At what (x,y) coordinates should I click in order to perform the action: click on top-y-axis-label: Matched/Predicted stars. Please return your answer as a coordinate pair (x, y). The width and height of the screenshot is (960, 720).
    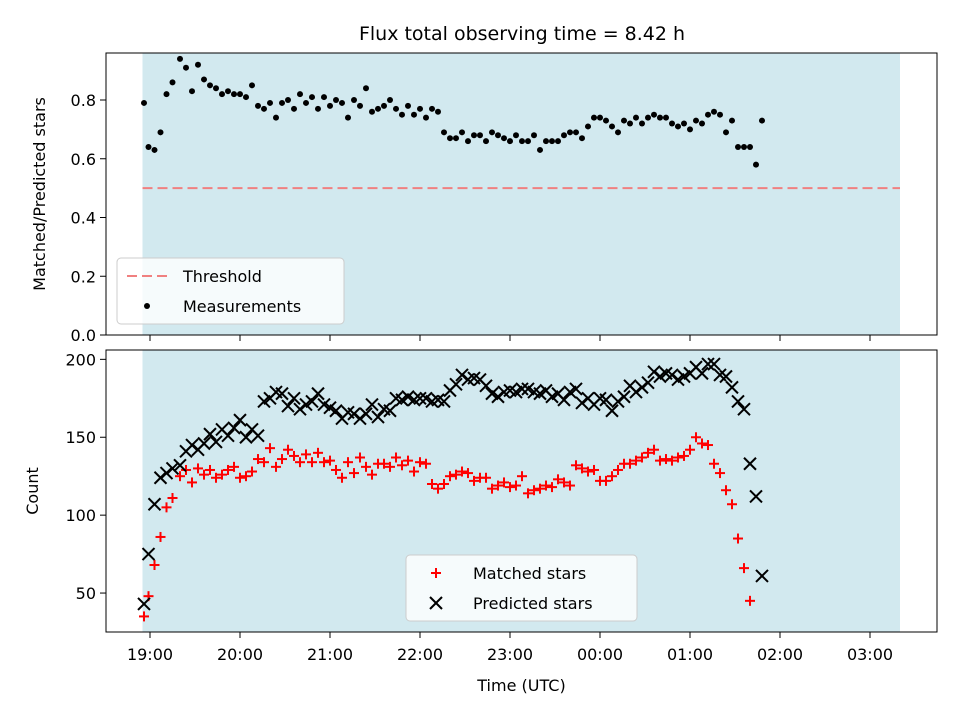
    Looking at the image, I should click on (39, 194).